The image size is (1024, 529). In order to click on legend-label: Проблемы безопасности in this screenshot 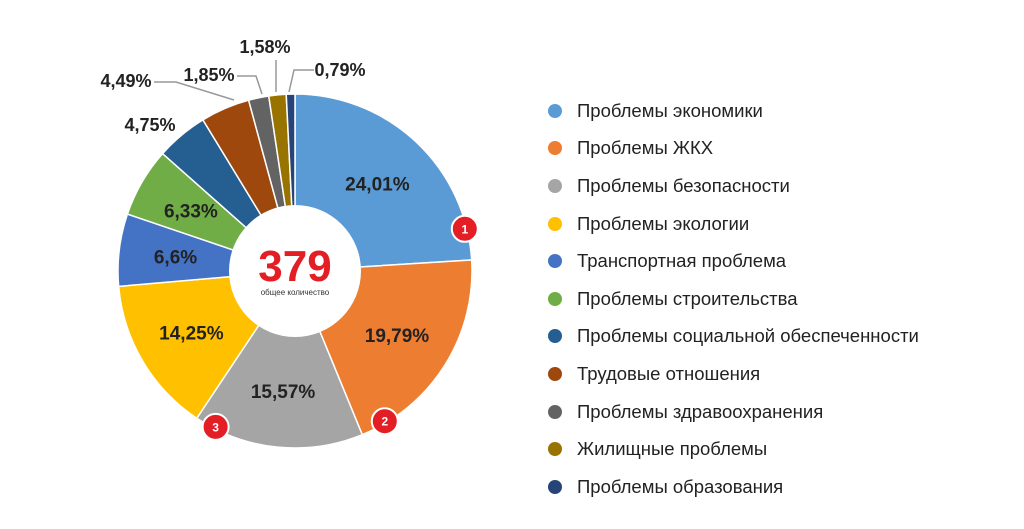, I will do `click(683, 185)`.